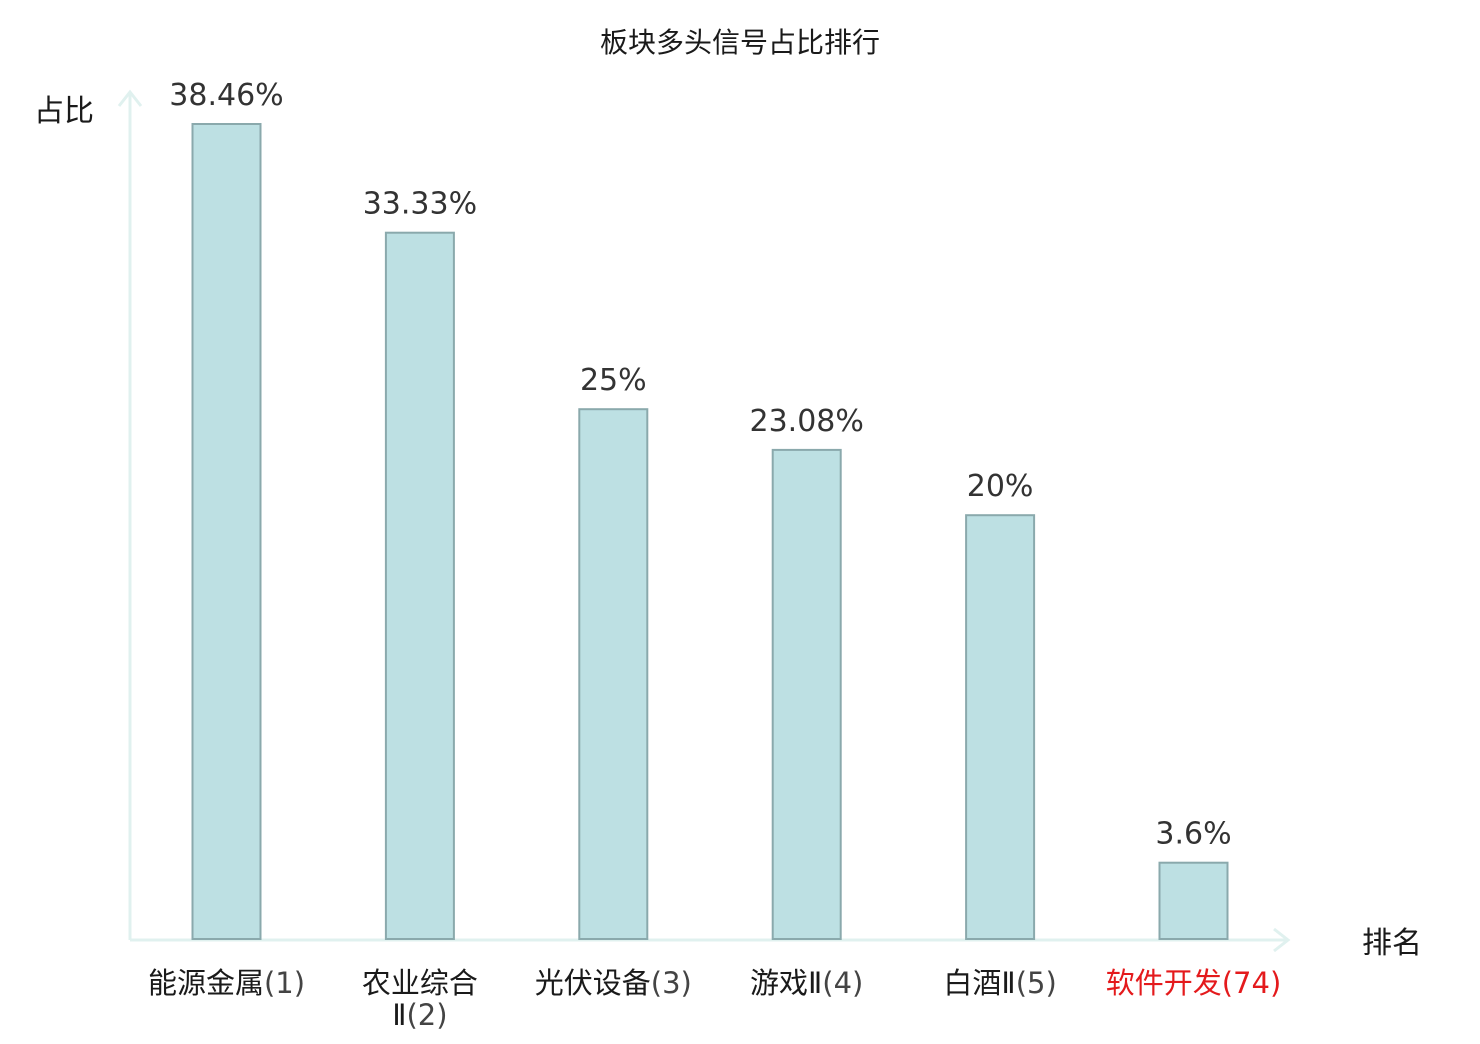  What do you see at coordinates (1164, 983) in the screenshot?
I see `category-name: 软件开发` at bounding box center [1164, 983].